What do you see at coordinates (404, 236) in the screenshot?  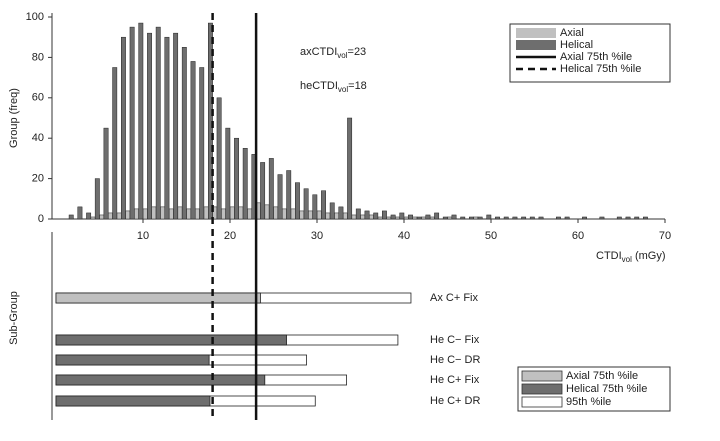 I see `x-tick-label: 40` at bounding box center [404, 236].